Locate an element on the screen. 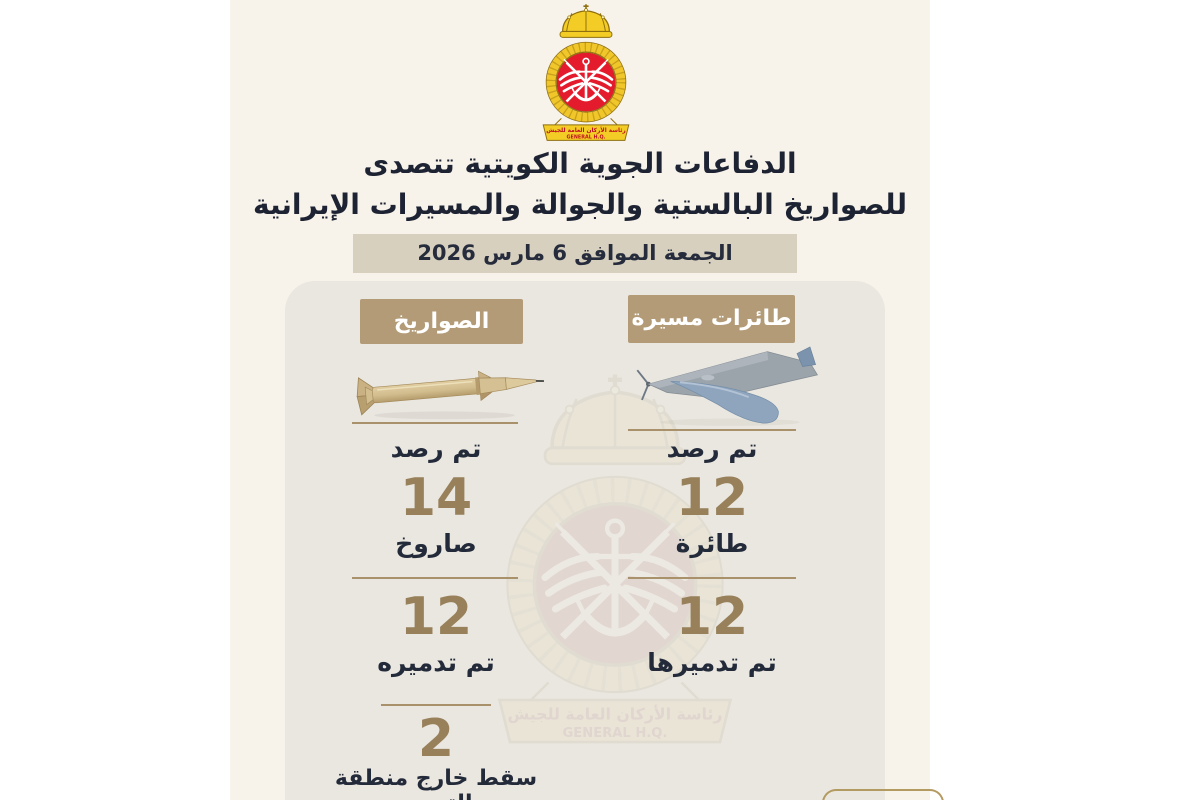  drones-destroyed-label: تم تدميرها is located at coordinates (712, 662).